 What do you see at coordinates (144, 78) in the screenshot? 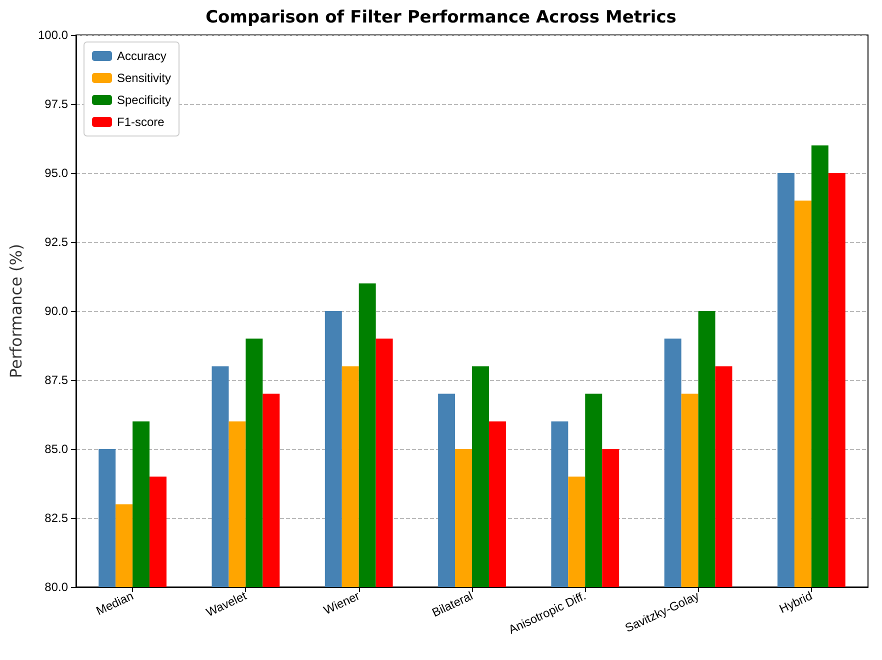
I see `legend-label: Sensitivity` at bounding box center [144, 78].